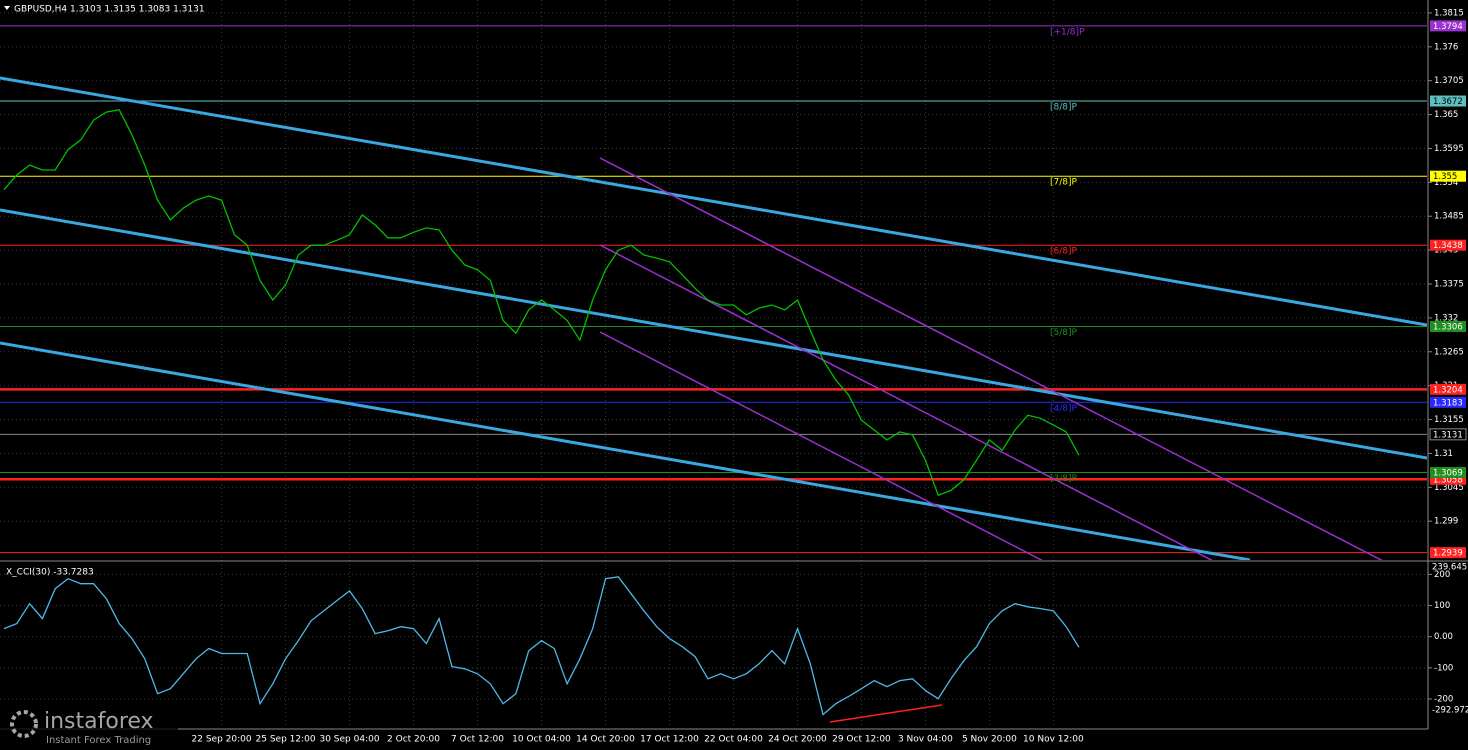 The image size is (1468, 750). What do you see at coordinates (1442, 575) in the screenshot?
I see `y-tick-label: 200` at bounding box center [1442, 575].